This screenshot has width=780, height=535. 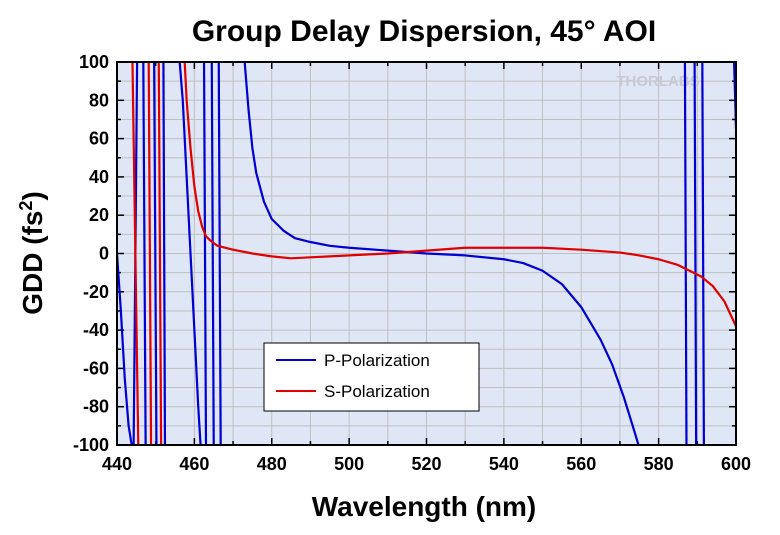 I want to click on y-tick-label: 20, so click(x=99, y=215).